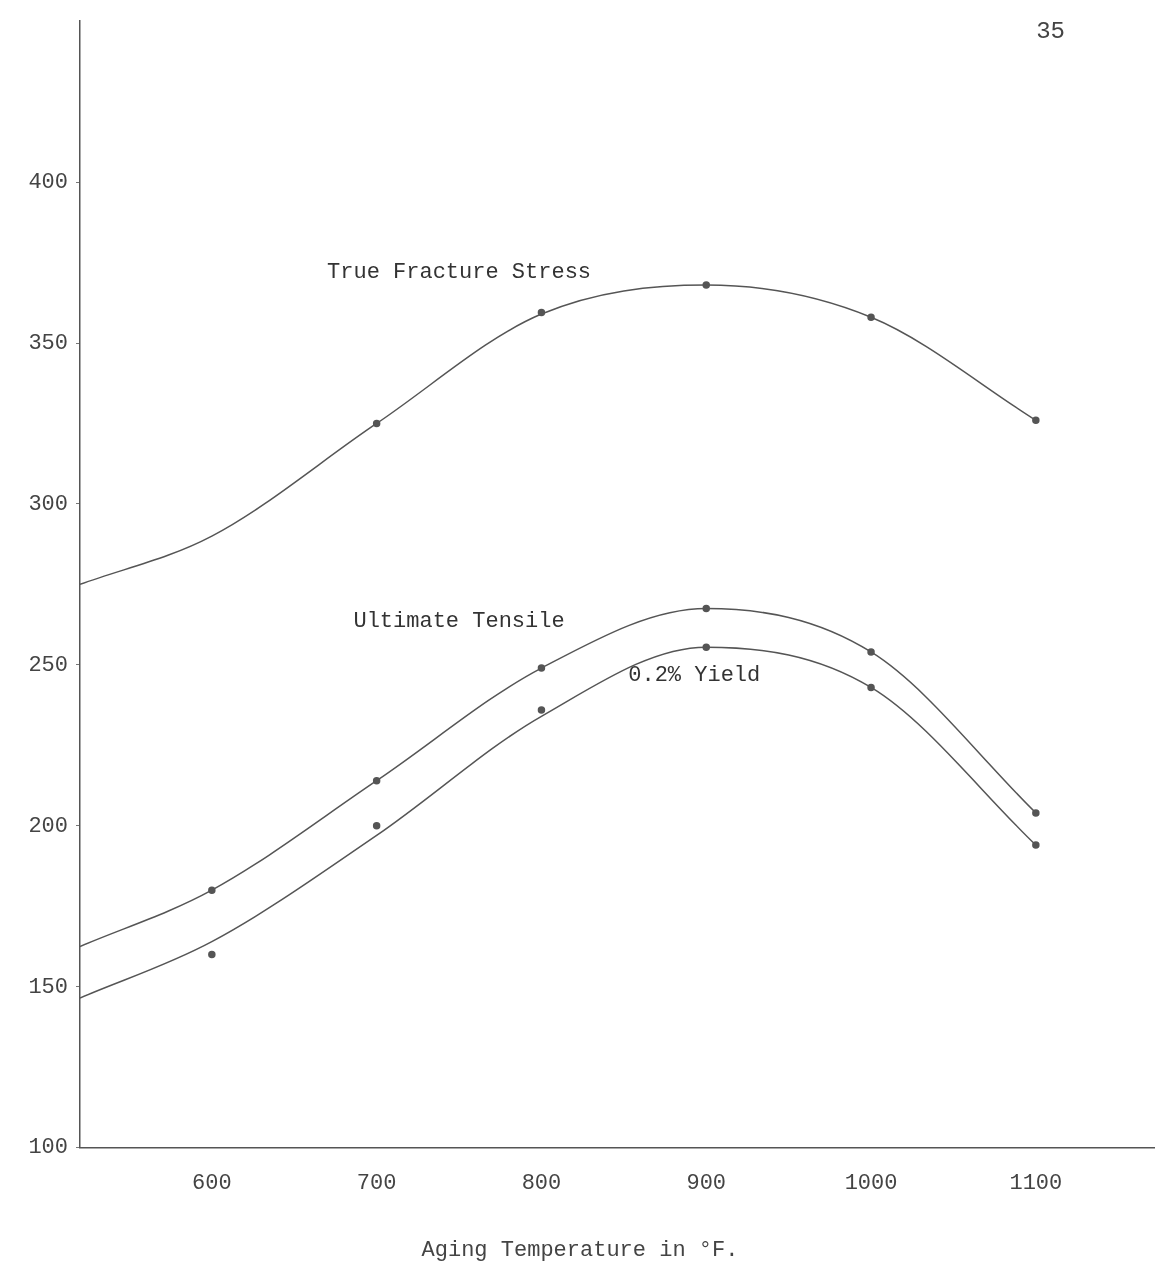 The width and height of the screenshot is (1160, 1286). I want to click on x-tick-label: 1000, so click(871, 1183).